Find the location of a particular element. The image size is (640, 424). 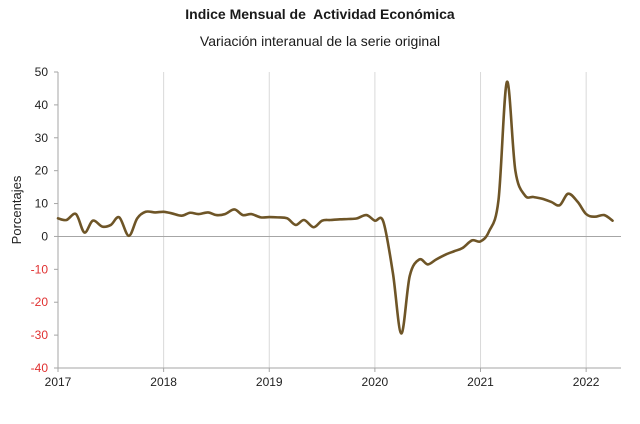

y-tick-label: 0 is located at coordinates (44, 236).